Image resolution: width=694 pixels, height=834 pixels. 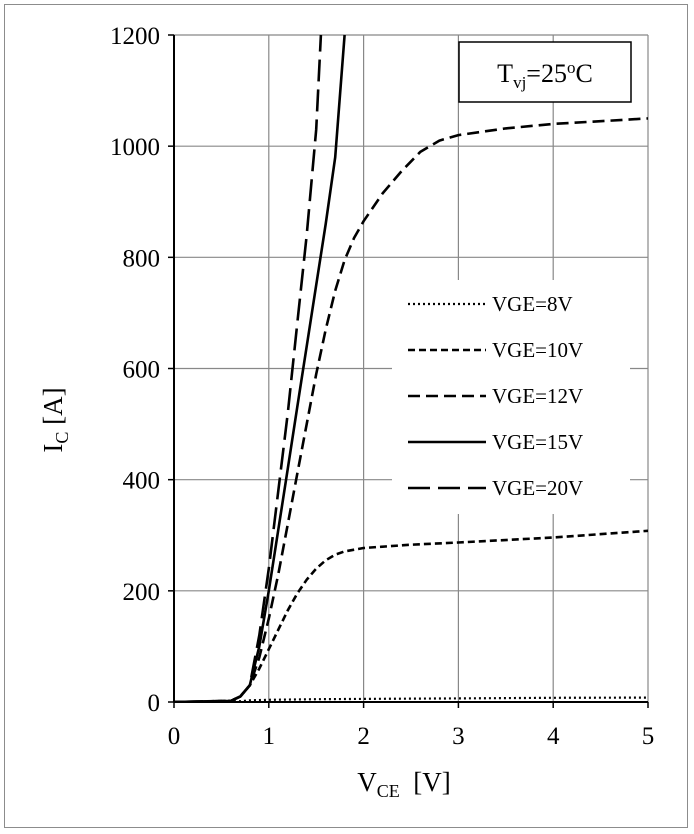 I want to click on y-tick-label: 400, so click(x=142, y=481).